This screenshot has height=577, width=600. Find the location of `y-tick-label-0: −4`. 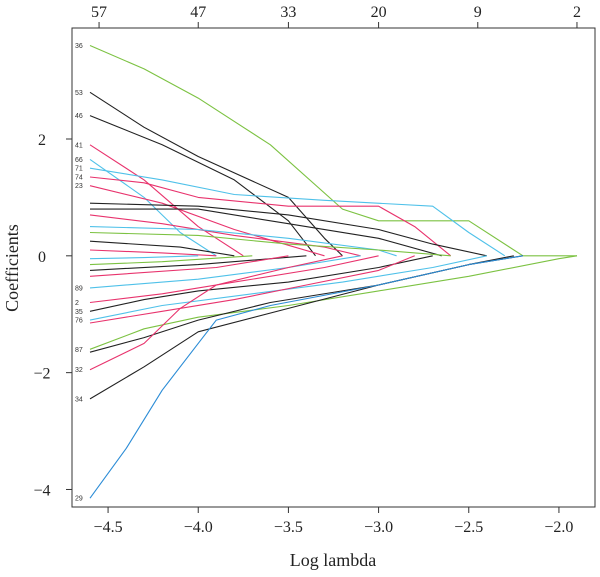

y-tick-label-0: −4 is located at coordinates (41, 490).